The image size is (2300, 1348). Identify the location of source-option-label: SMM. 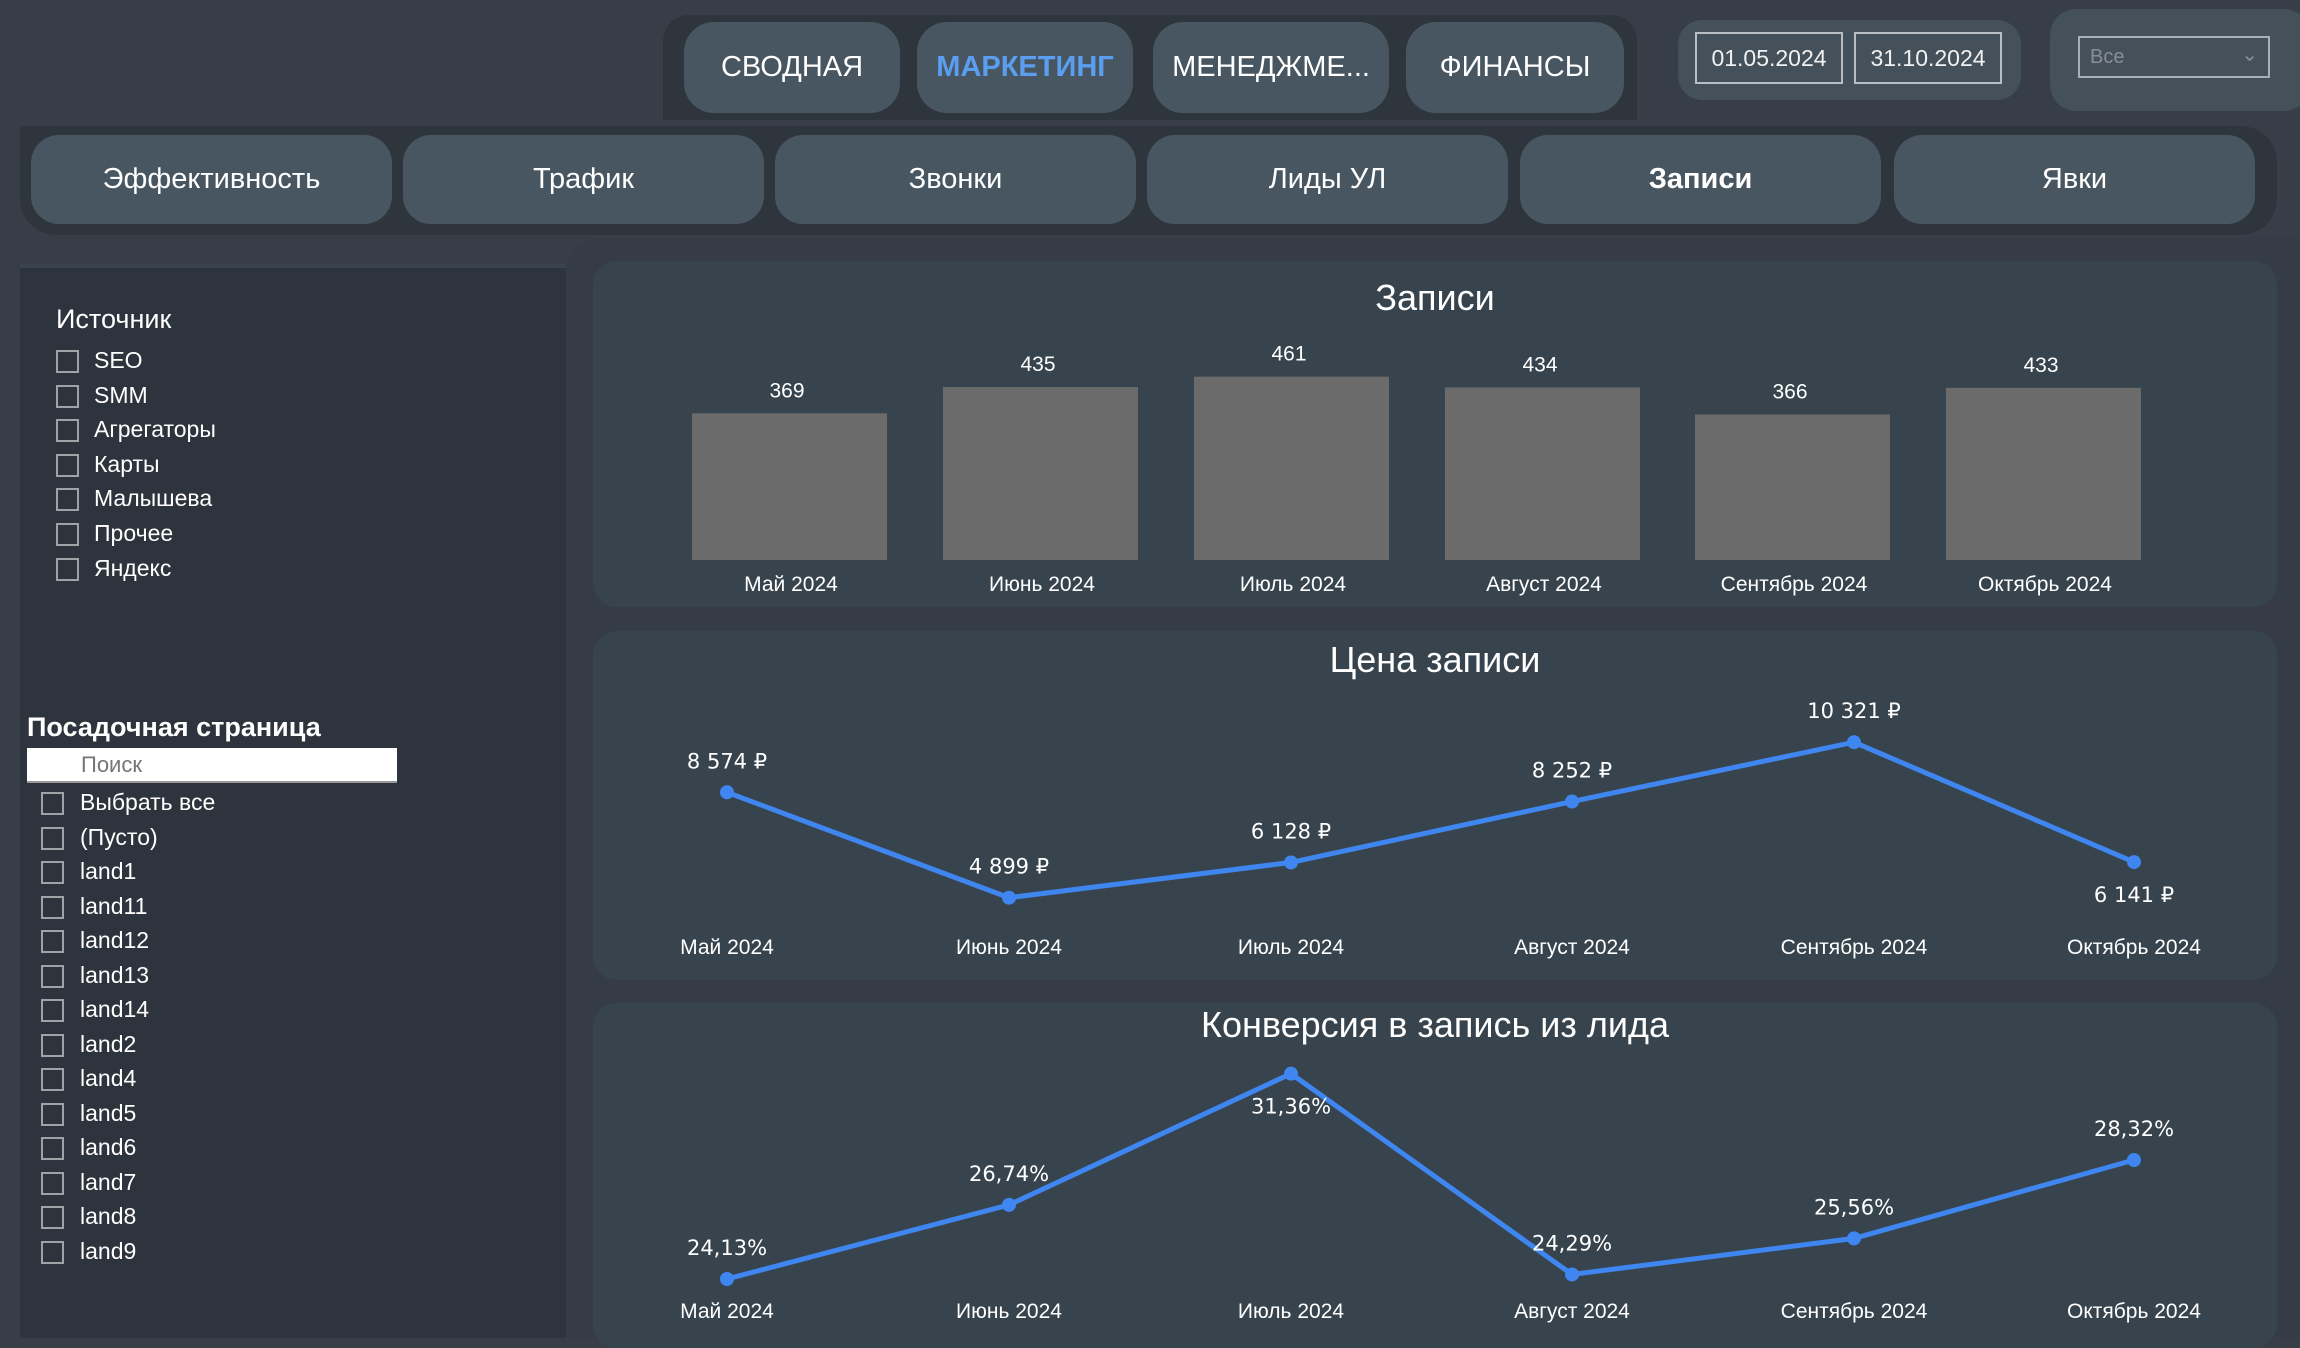
(121, 394).